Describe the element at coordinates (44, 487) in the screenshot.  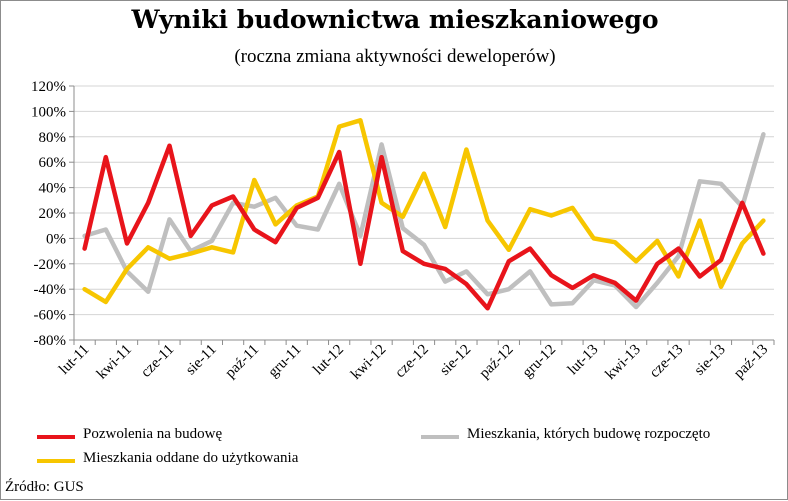
I see `source-note: Źródło: GUS` at that location.